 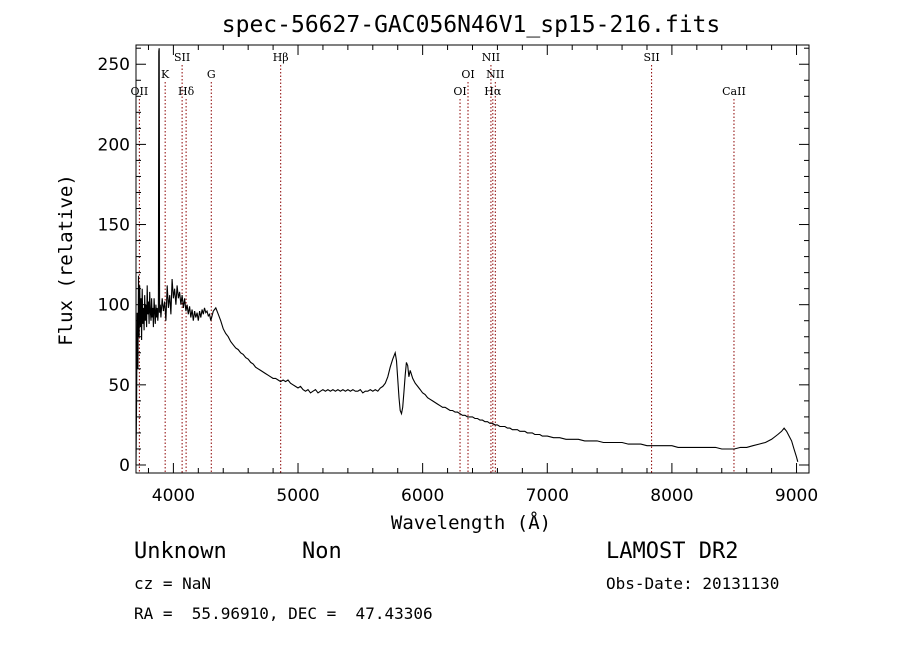 I want to click on obs-date-label: Obs-Date: 20131130, so click(x=693, y=583).